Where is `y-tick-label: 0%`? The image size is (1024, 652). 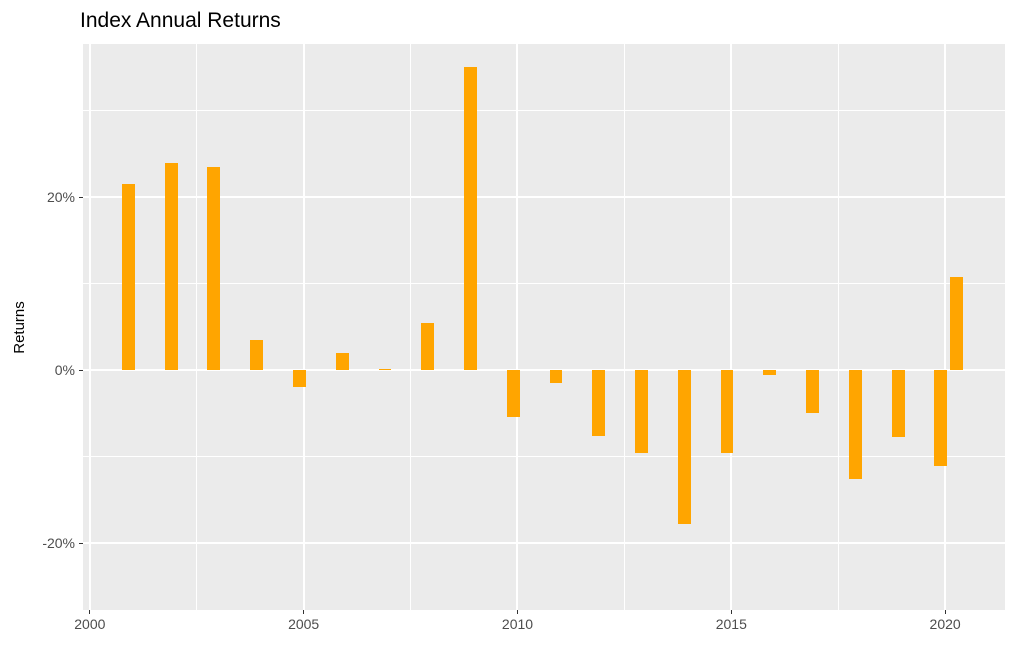
y-tick-label: 0% is located at coordinates (64, 370).